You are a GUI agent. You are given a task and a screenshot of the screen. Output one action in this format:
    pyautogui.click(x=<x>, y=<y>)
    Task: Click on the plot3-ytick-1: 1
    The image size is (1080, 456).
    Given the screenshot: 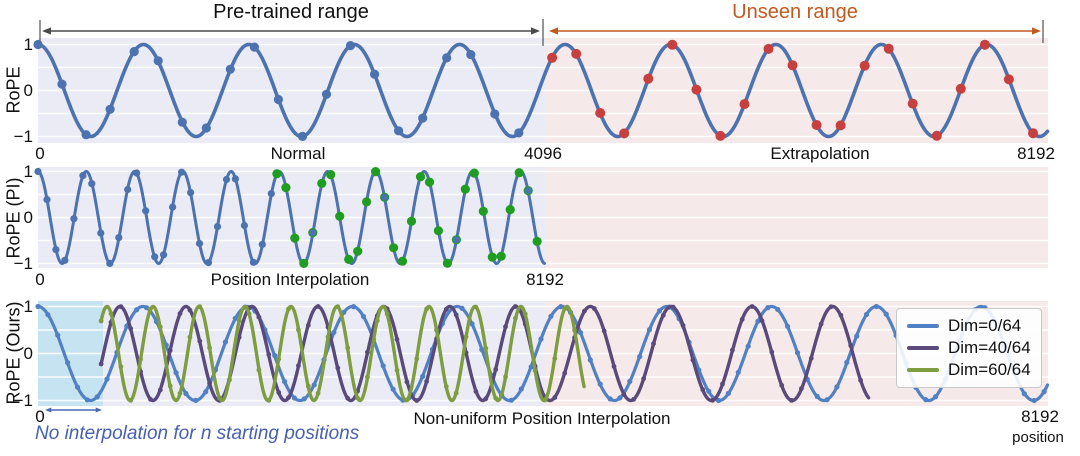 What is the action you would take?
    pyautogui.click(x=28, y=306)
    